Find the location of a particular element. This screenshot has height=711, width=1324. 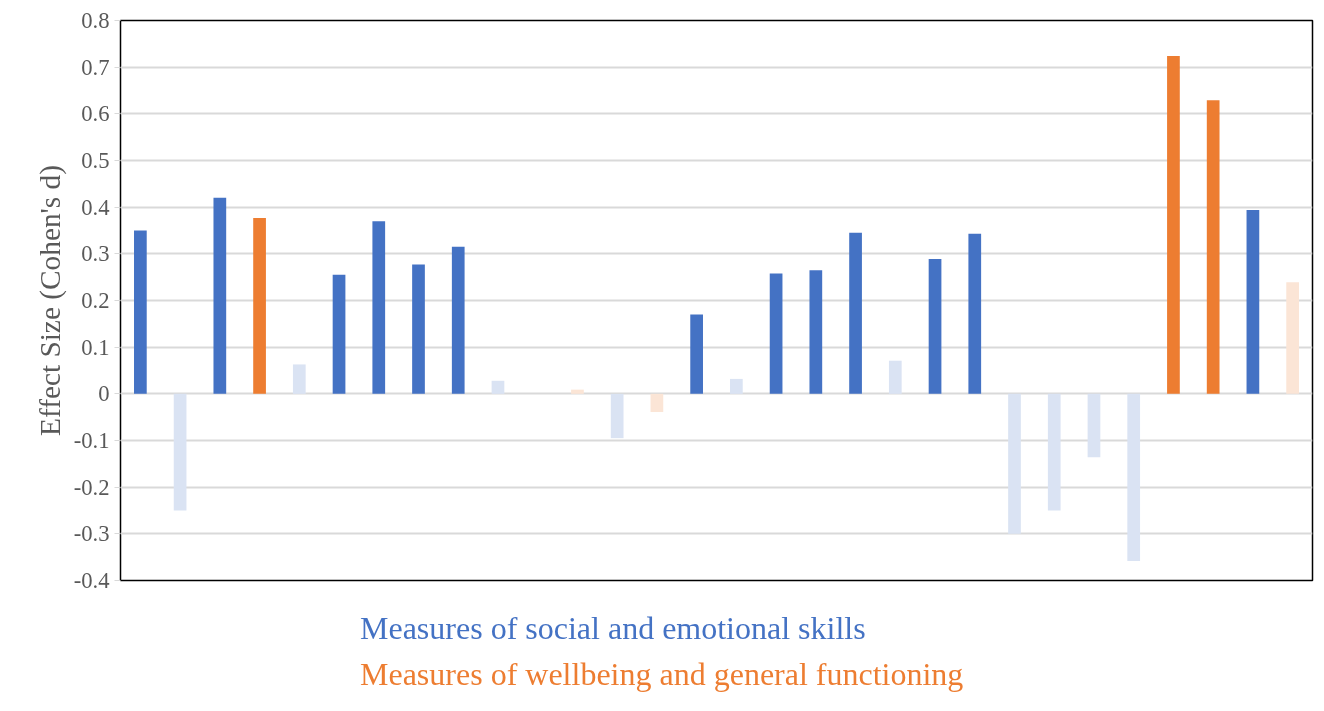

text: Measures of social and emotional skills is located at coordinates (613, 628).